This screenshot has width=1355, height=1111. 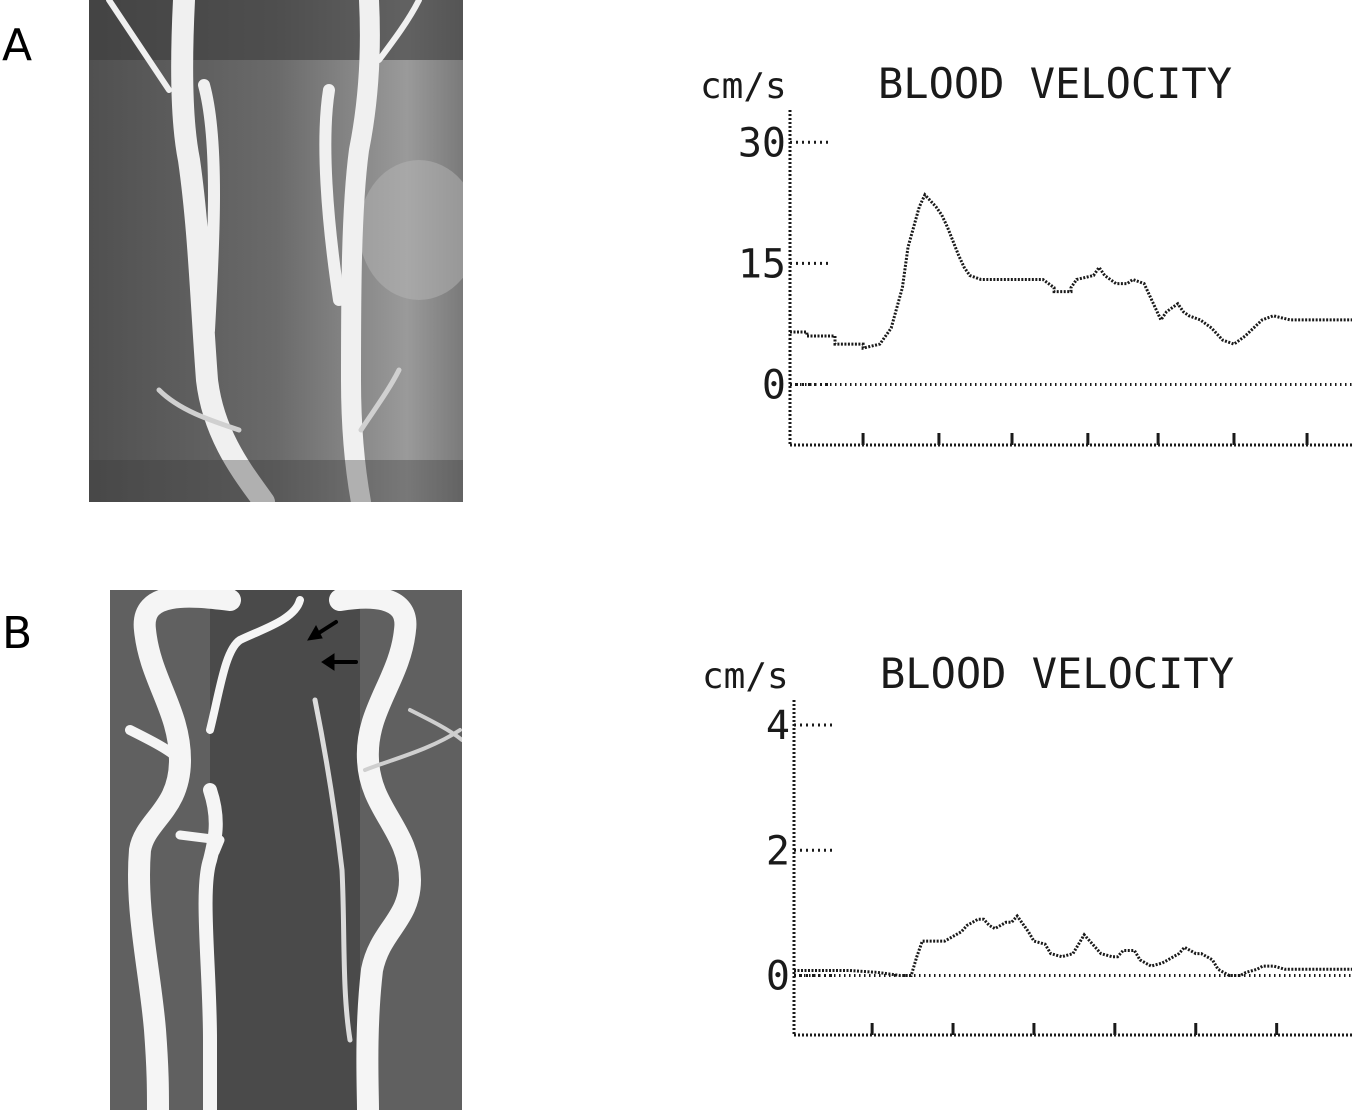 What do you see at coordinates (762, 143) in the screenshot?
I see `y-tick-label: 30` at bounding box center [762, 143].